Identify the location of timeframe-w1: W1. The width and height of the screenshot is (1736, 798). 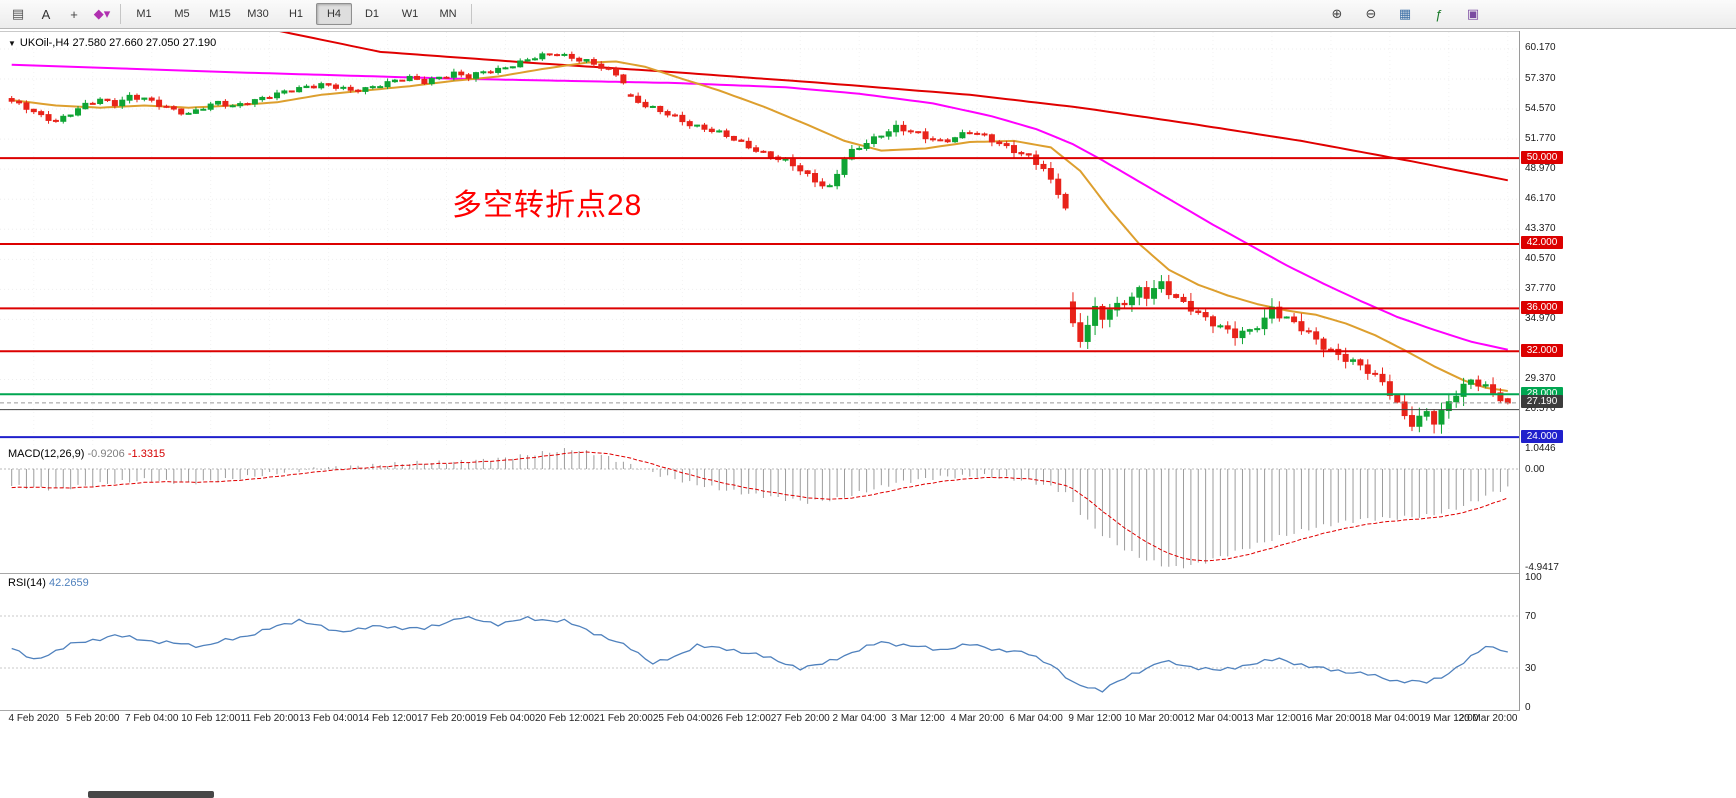
(410, 14).